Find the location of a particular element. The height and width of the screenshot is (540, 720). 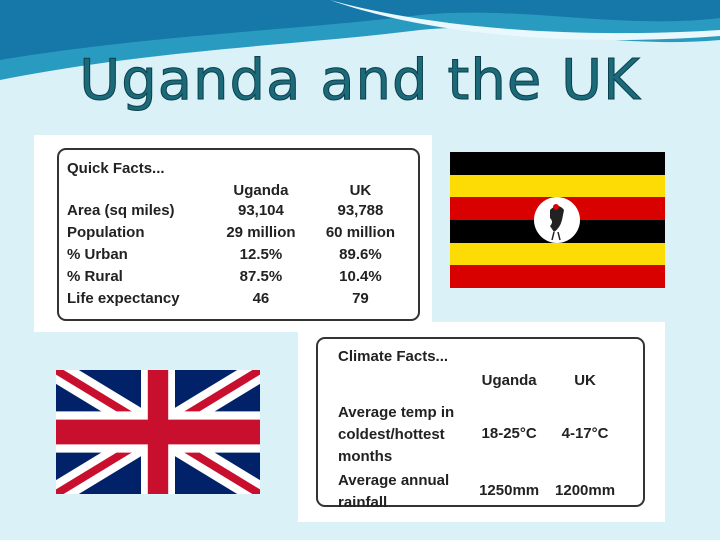

table-row: Average annual rainfall 1250mm 1200mm is located at coordinates (480, 491).